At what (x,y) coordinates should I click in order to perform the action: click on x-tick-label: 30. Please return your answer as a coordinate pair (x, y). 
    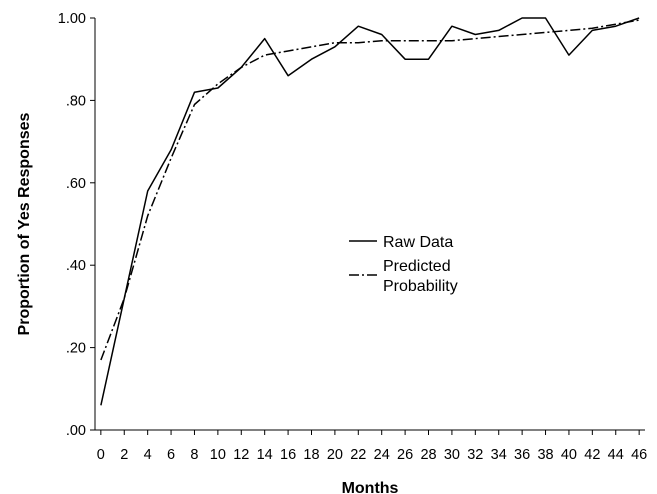
    Looking at the image, I should click on (452, 455).